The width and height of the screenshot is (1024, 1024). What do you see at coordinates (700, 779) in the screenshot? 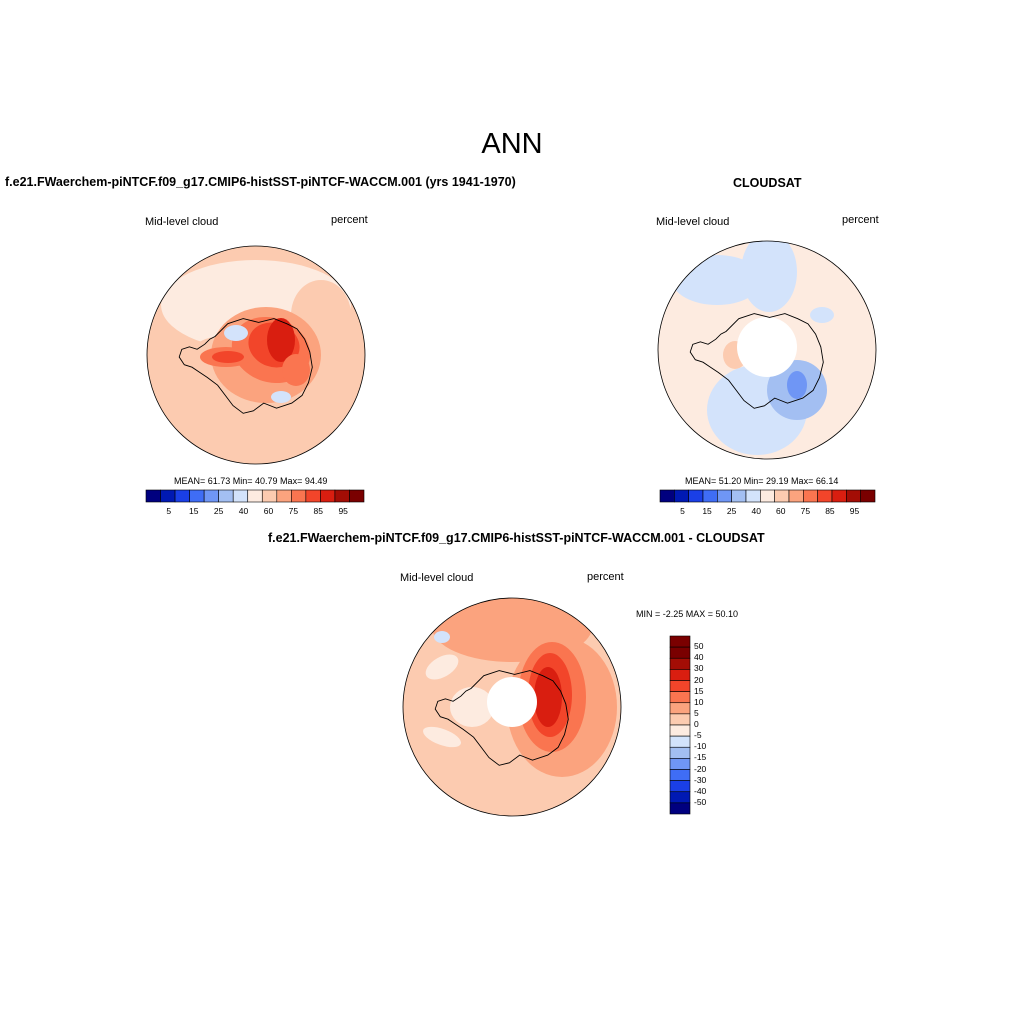
I see `panel3-colorbar-tick-label: -30` at bounding box center [700, 779].